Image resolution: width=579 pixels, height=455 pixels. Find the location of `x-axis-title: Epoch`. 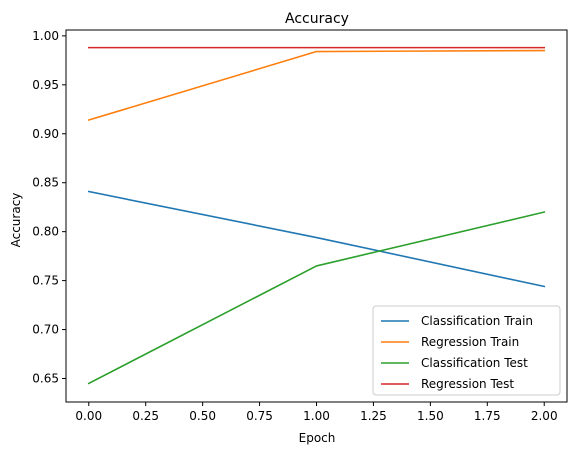

x-axis-title: Epoch is located at coordinates (317, 438).